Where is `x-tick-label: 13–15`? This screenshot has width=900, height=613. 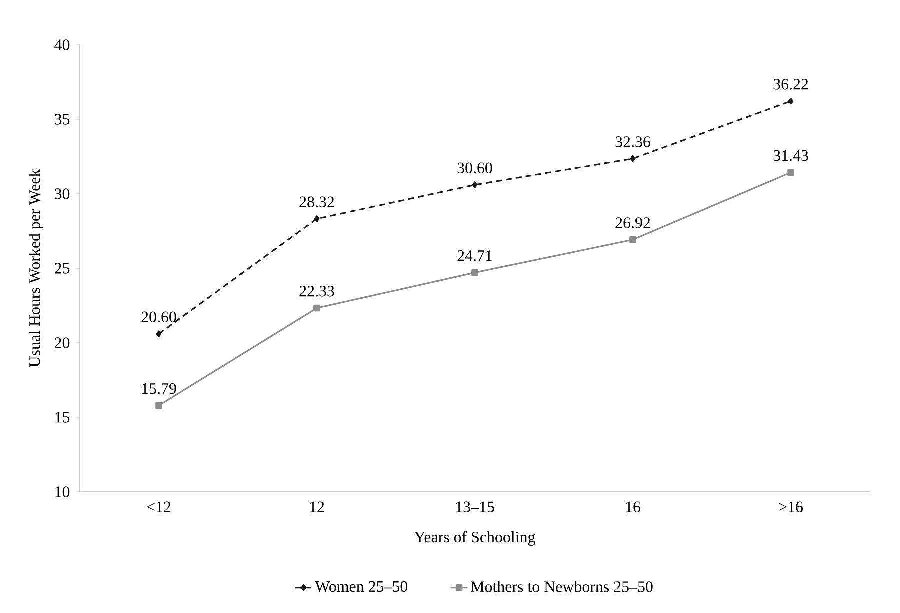
x-tick-label: 13–15 is located at coordinates (475, 507).